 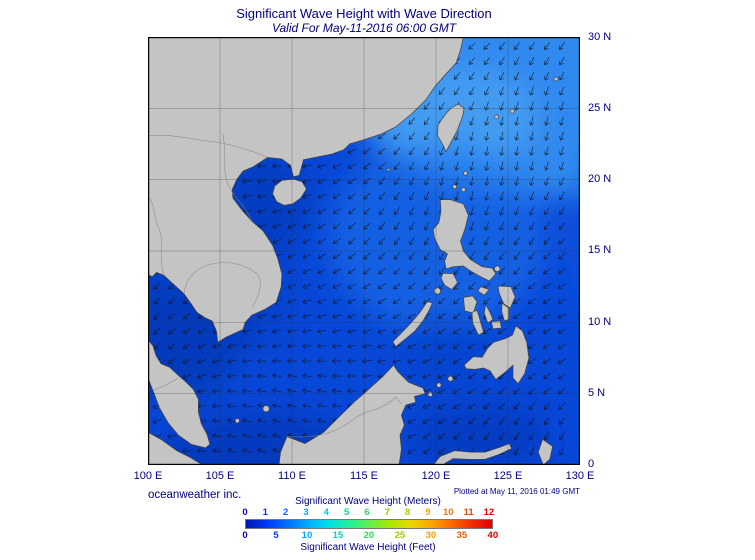 What do you see at coordinates (468, 512) in the screenshot?
I see `legend-tick: 11` at bounding box center [468, 512].